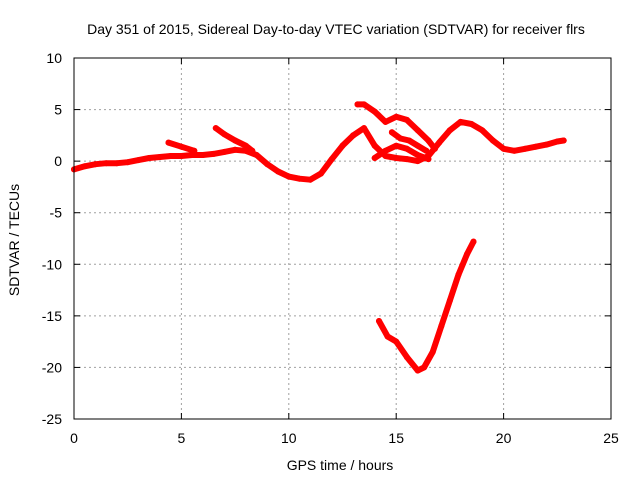  What do you see at coordinates (74, 438) in the screenshot?
I see `x-tick-label: 0` at bounding box center [74, 438].